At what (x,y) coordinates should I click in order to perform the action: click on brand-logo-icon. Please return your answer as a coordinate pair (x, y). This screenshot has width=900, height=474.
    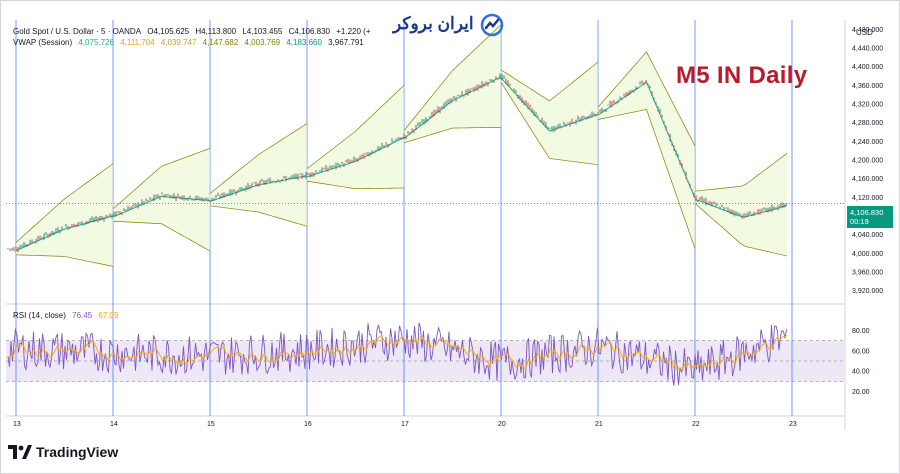
    Looking at the image, I should click on (492, 25).